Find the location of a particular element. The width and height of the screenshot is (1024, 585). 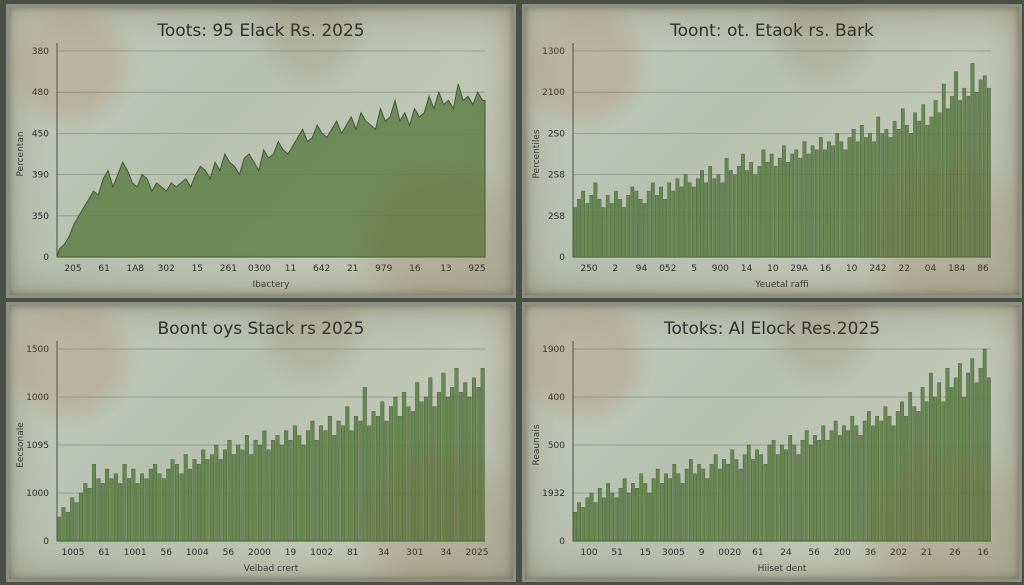

x-tick-label: 2 is located at coordinates (615, 269).